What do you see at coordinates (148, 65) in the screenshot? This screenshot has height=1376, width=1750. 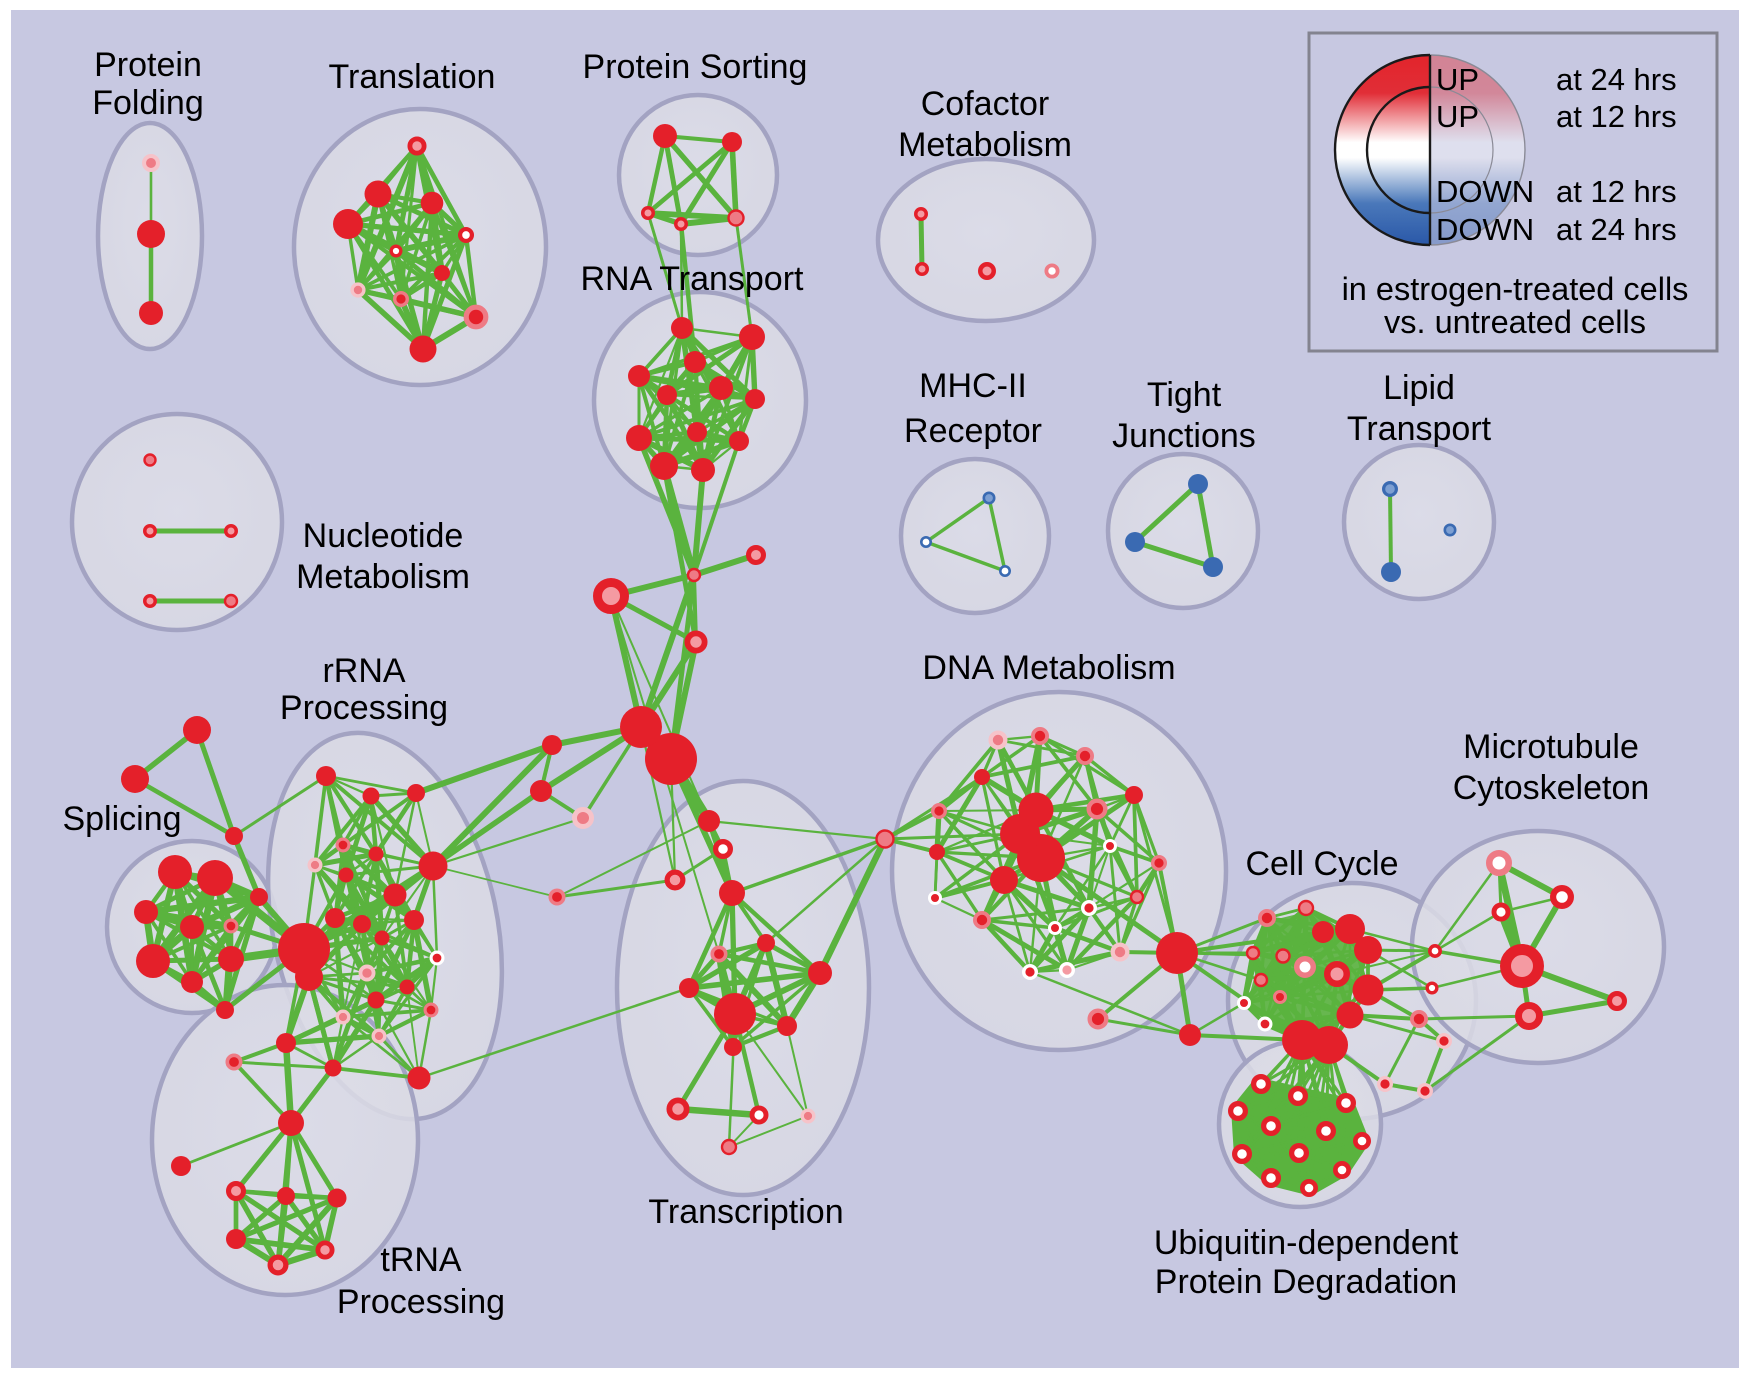 I see `svg-text: Protein` at bounding box center [148, 65].